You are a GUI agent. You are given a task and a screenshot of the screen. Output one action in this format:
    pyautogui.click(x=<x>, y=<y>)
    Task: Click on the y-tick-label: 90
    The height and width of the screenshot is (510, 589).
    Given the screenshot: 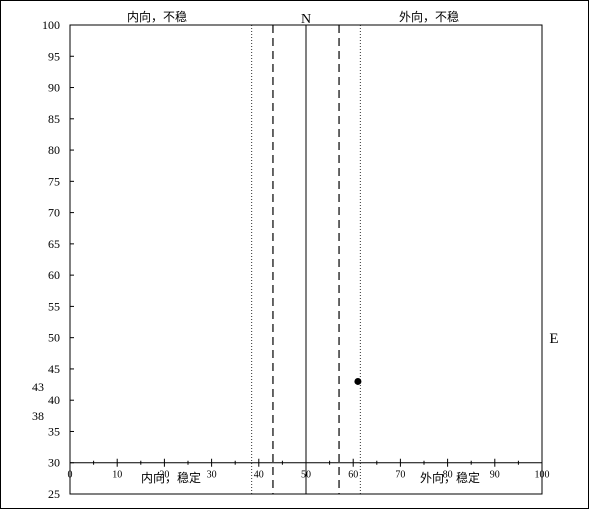 What is the action you would take?
    pyautogui.click(x=54, y=88)
    